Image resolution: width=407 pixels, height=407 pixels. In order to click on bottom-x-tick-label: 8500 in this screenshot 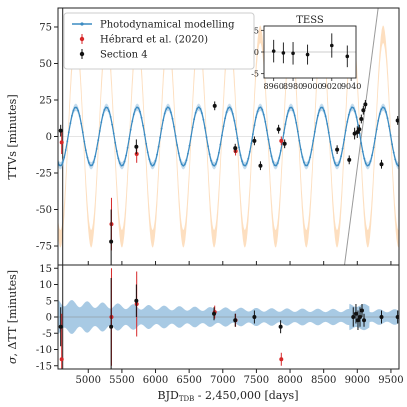, I will do `click(323, 380)`.